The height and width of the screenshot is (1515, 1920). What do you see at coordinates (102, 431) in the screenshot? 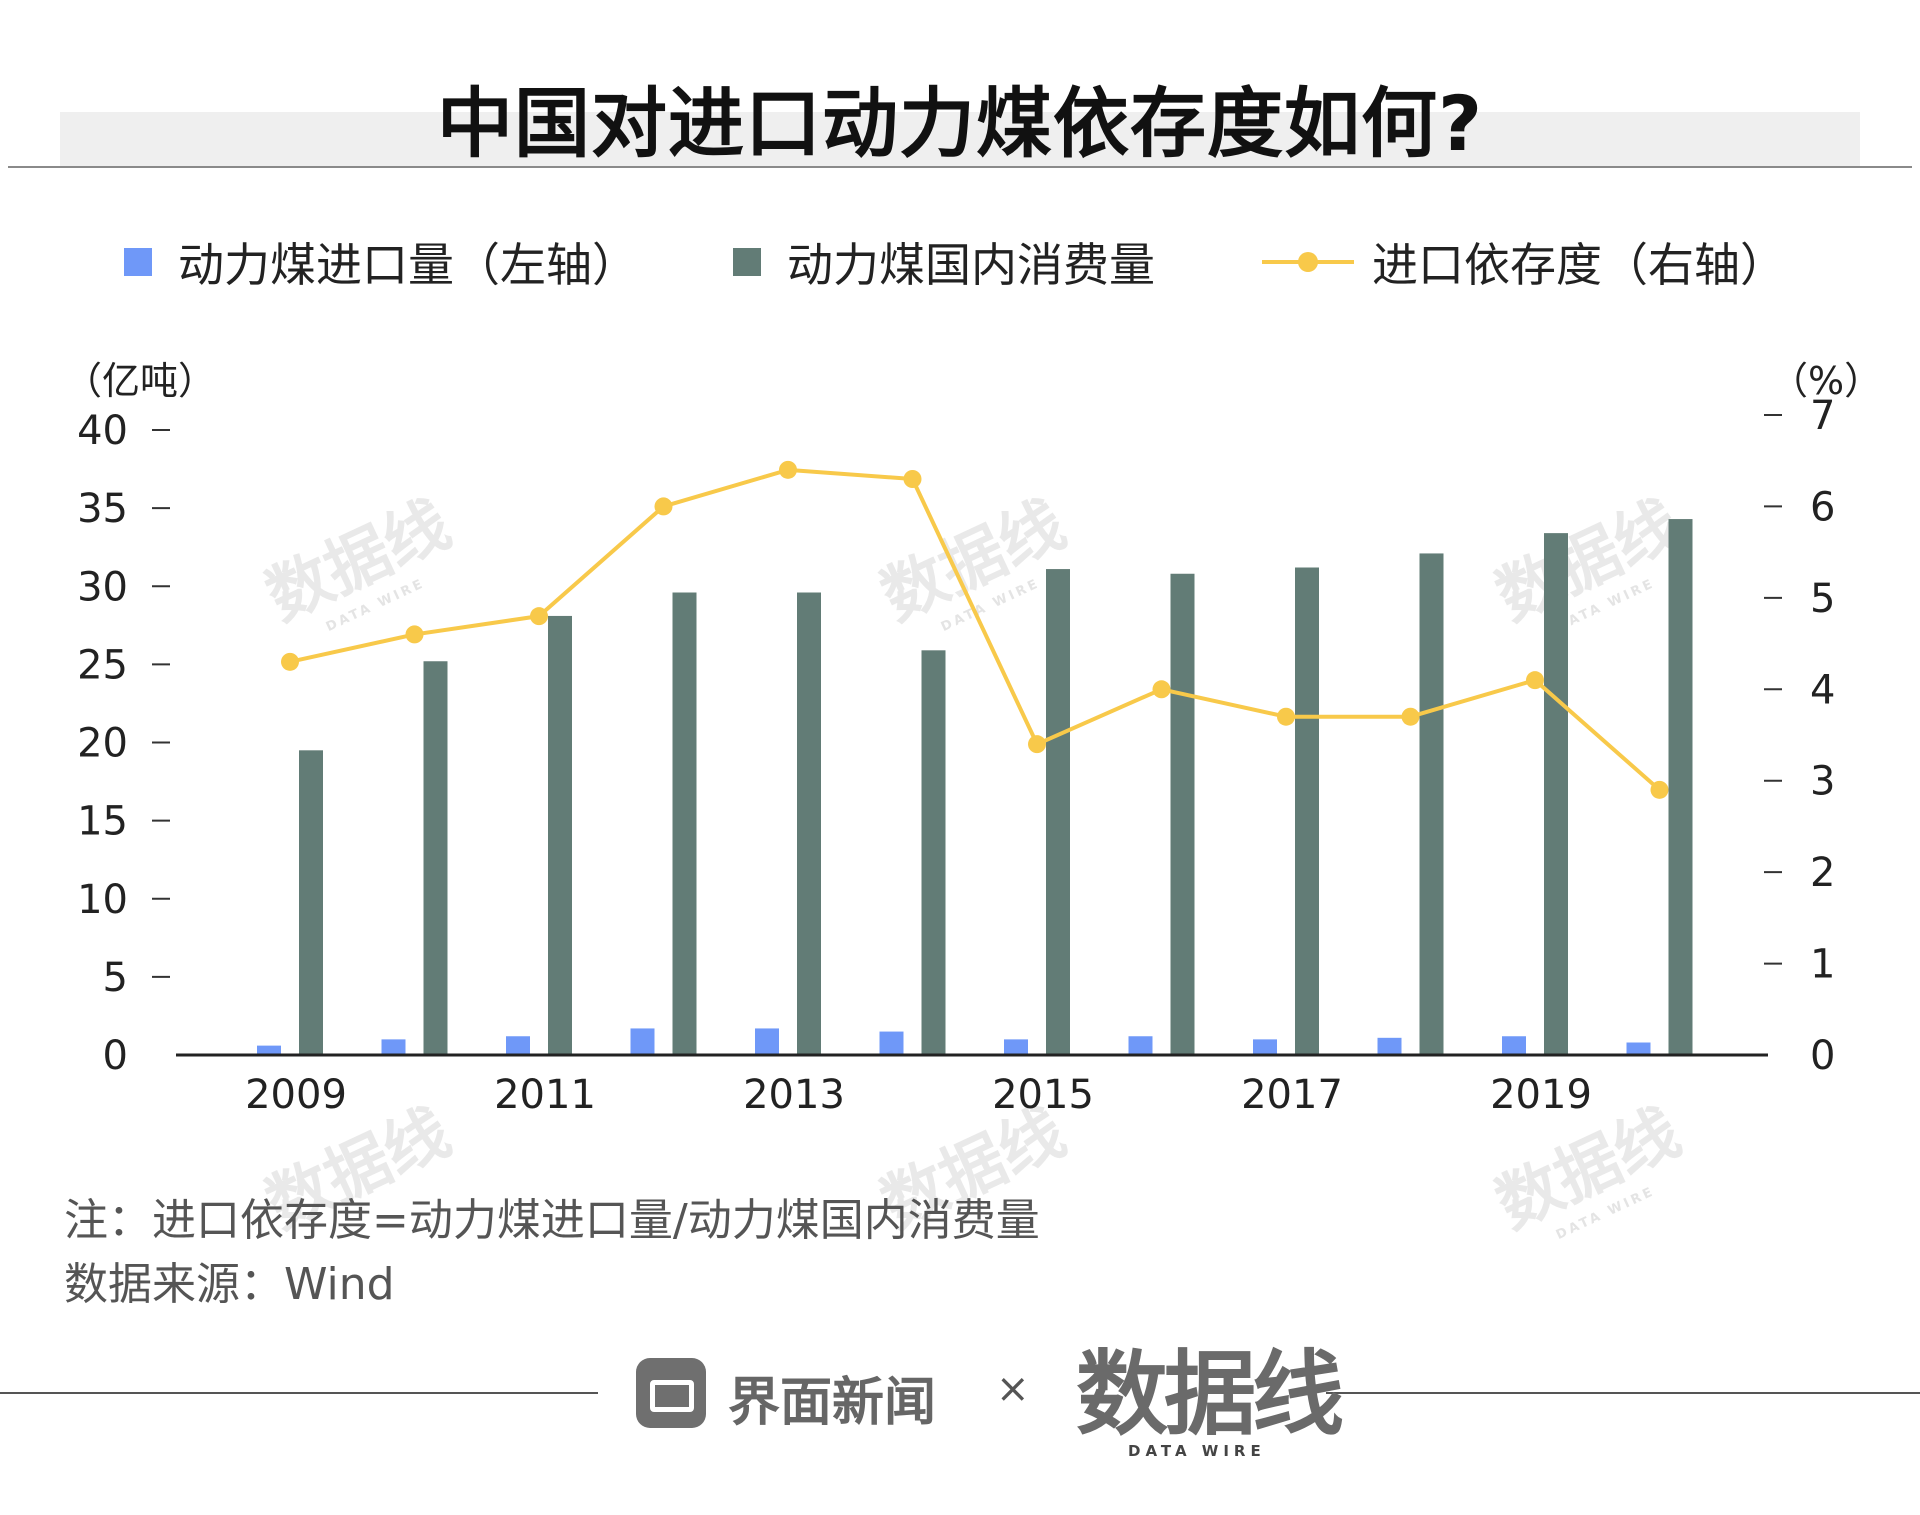
I see `left-axis-tick-label: 40` at bounding box center [102, 431].